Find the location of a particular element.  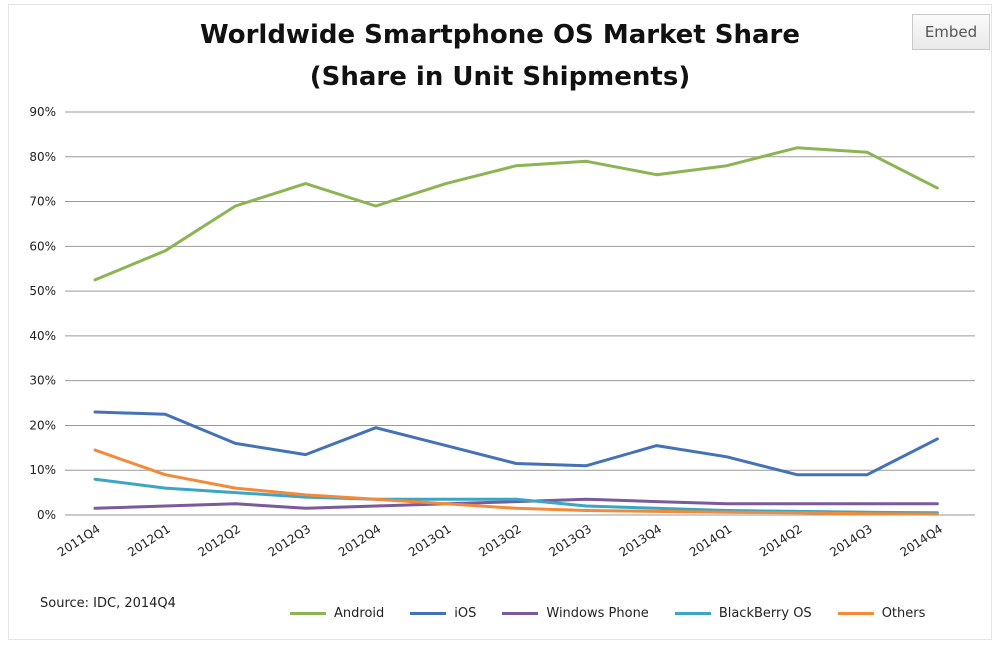

chart-subtitle: (Share in Unit Shipments) is located at coordinates (500, 77).